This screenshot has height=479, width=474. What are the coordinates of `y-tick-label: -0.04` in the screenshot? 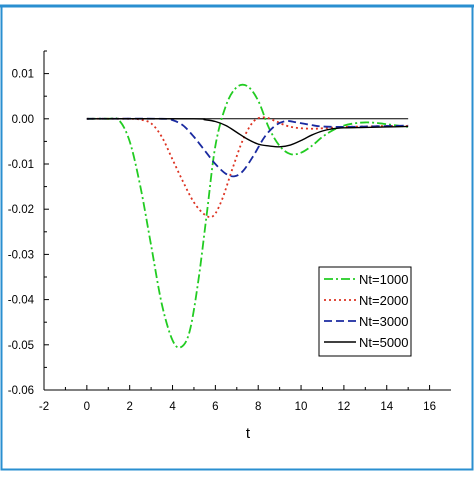 It's located at (21, 301).